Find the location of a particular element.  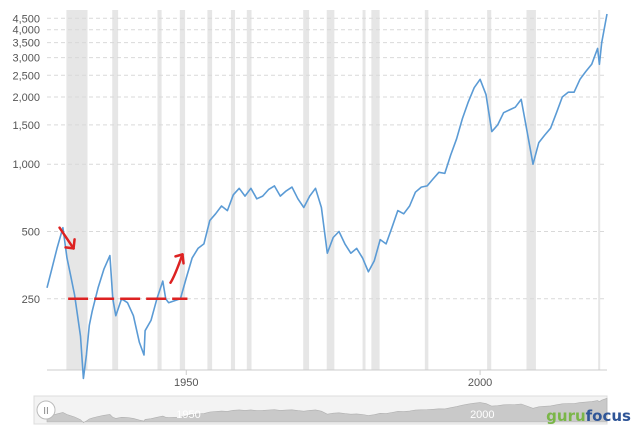

brand-logo-part1: guru is located at coordinates (566, 416).